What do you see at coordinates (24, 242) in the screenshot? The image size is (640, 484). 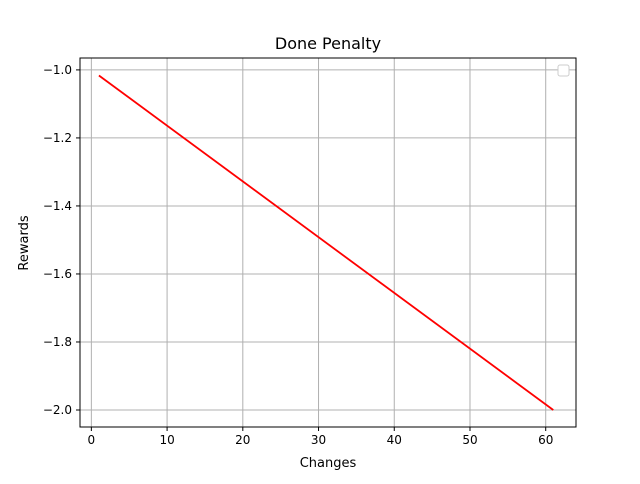 I see `y-axis-label: Rewards` at bounding box center [24, 242].